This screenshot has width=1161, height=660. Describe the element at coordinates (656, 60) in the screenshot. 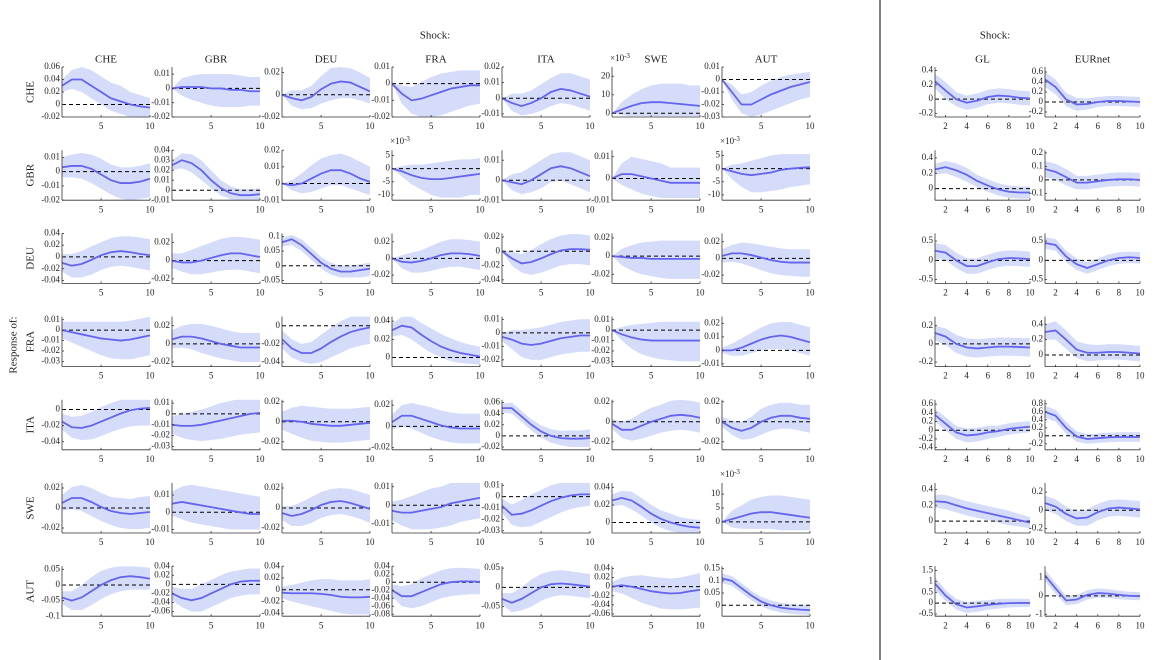

I see `column-title: SWE` at that location.